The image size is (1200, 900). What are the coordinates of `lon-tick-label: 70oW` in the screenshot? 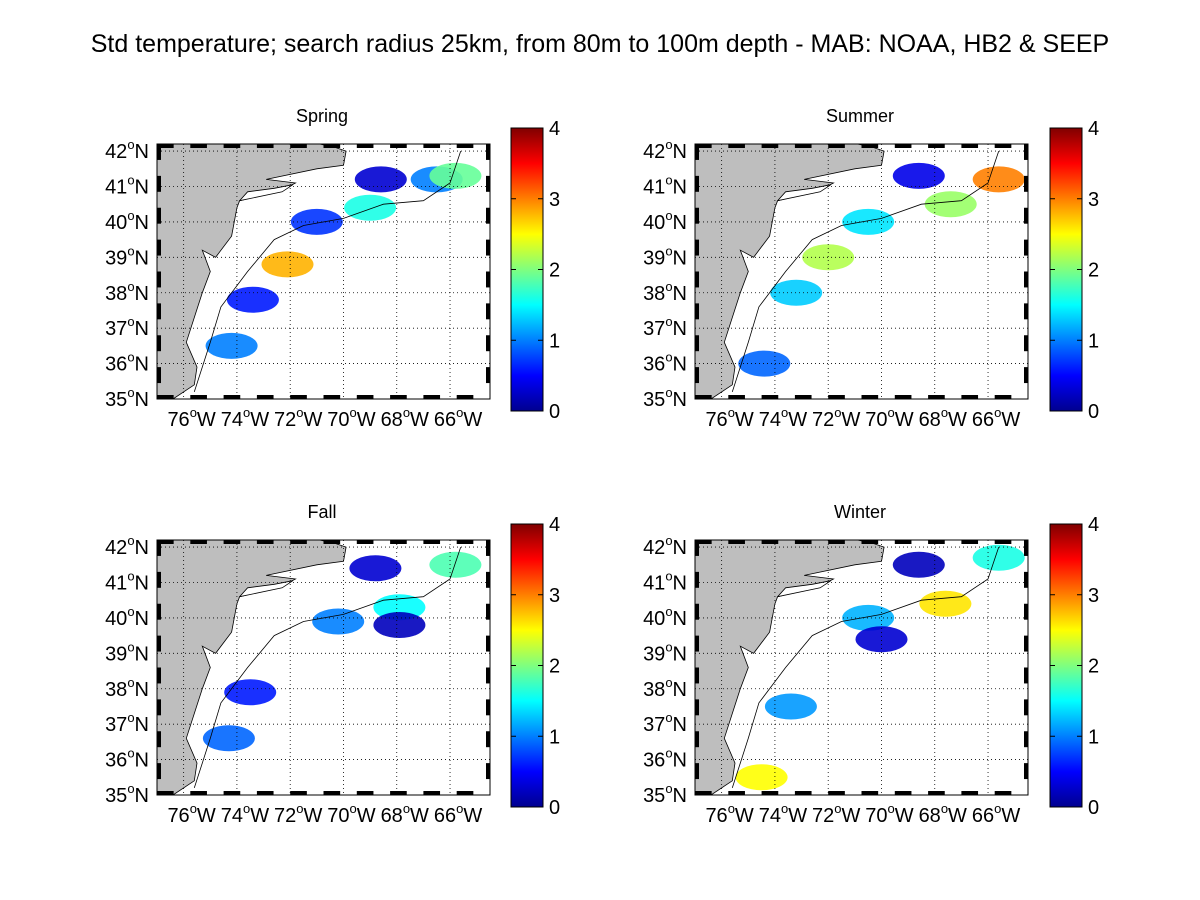 It's located at (889, 418).